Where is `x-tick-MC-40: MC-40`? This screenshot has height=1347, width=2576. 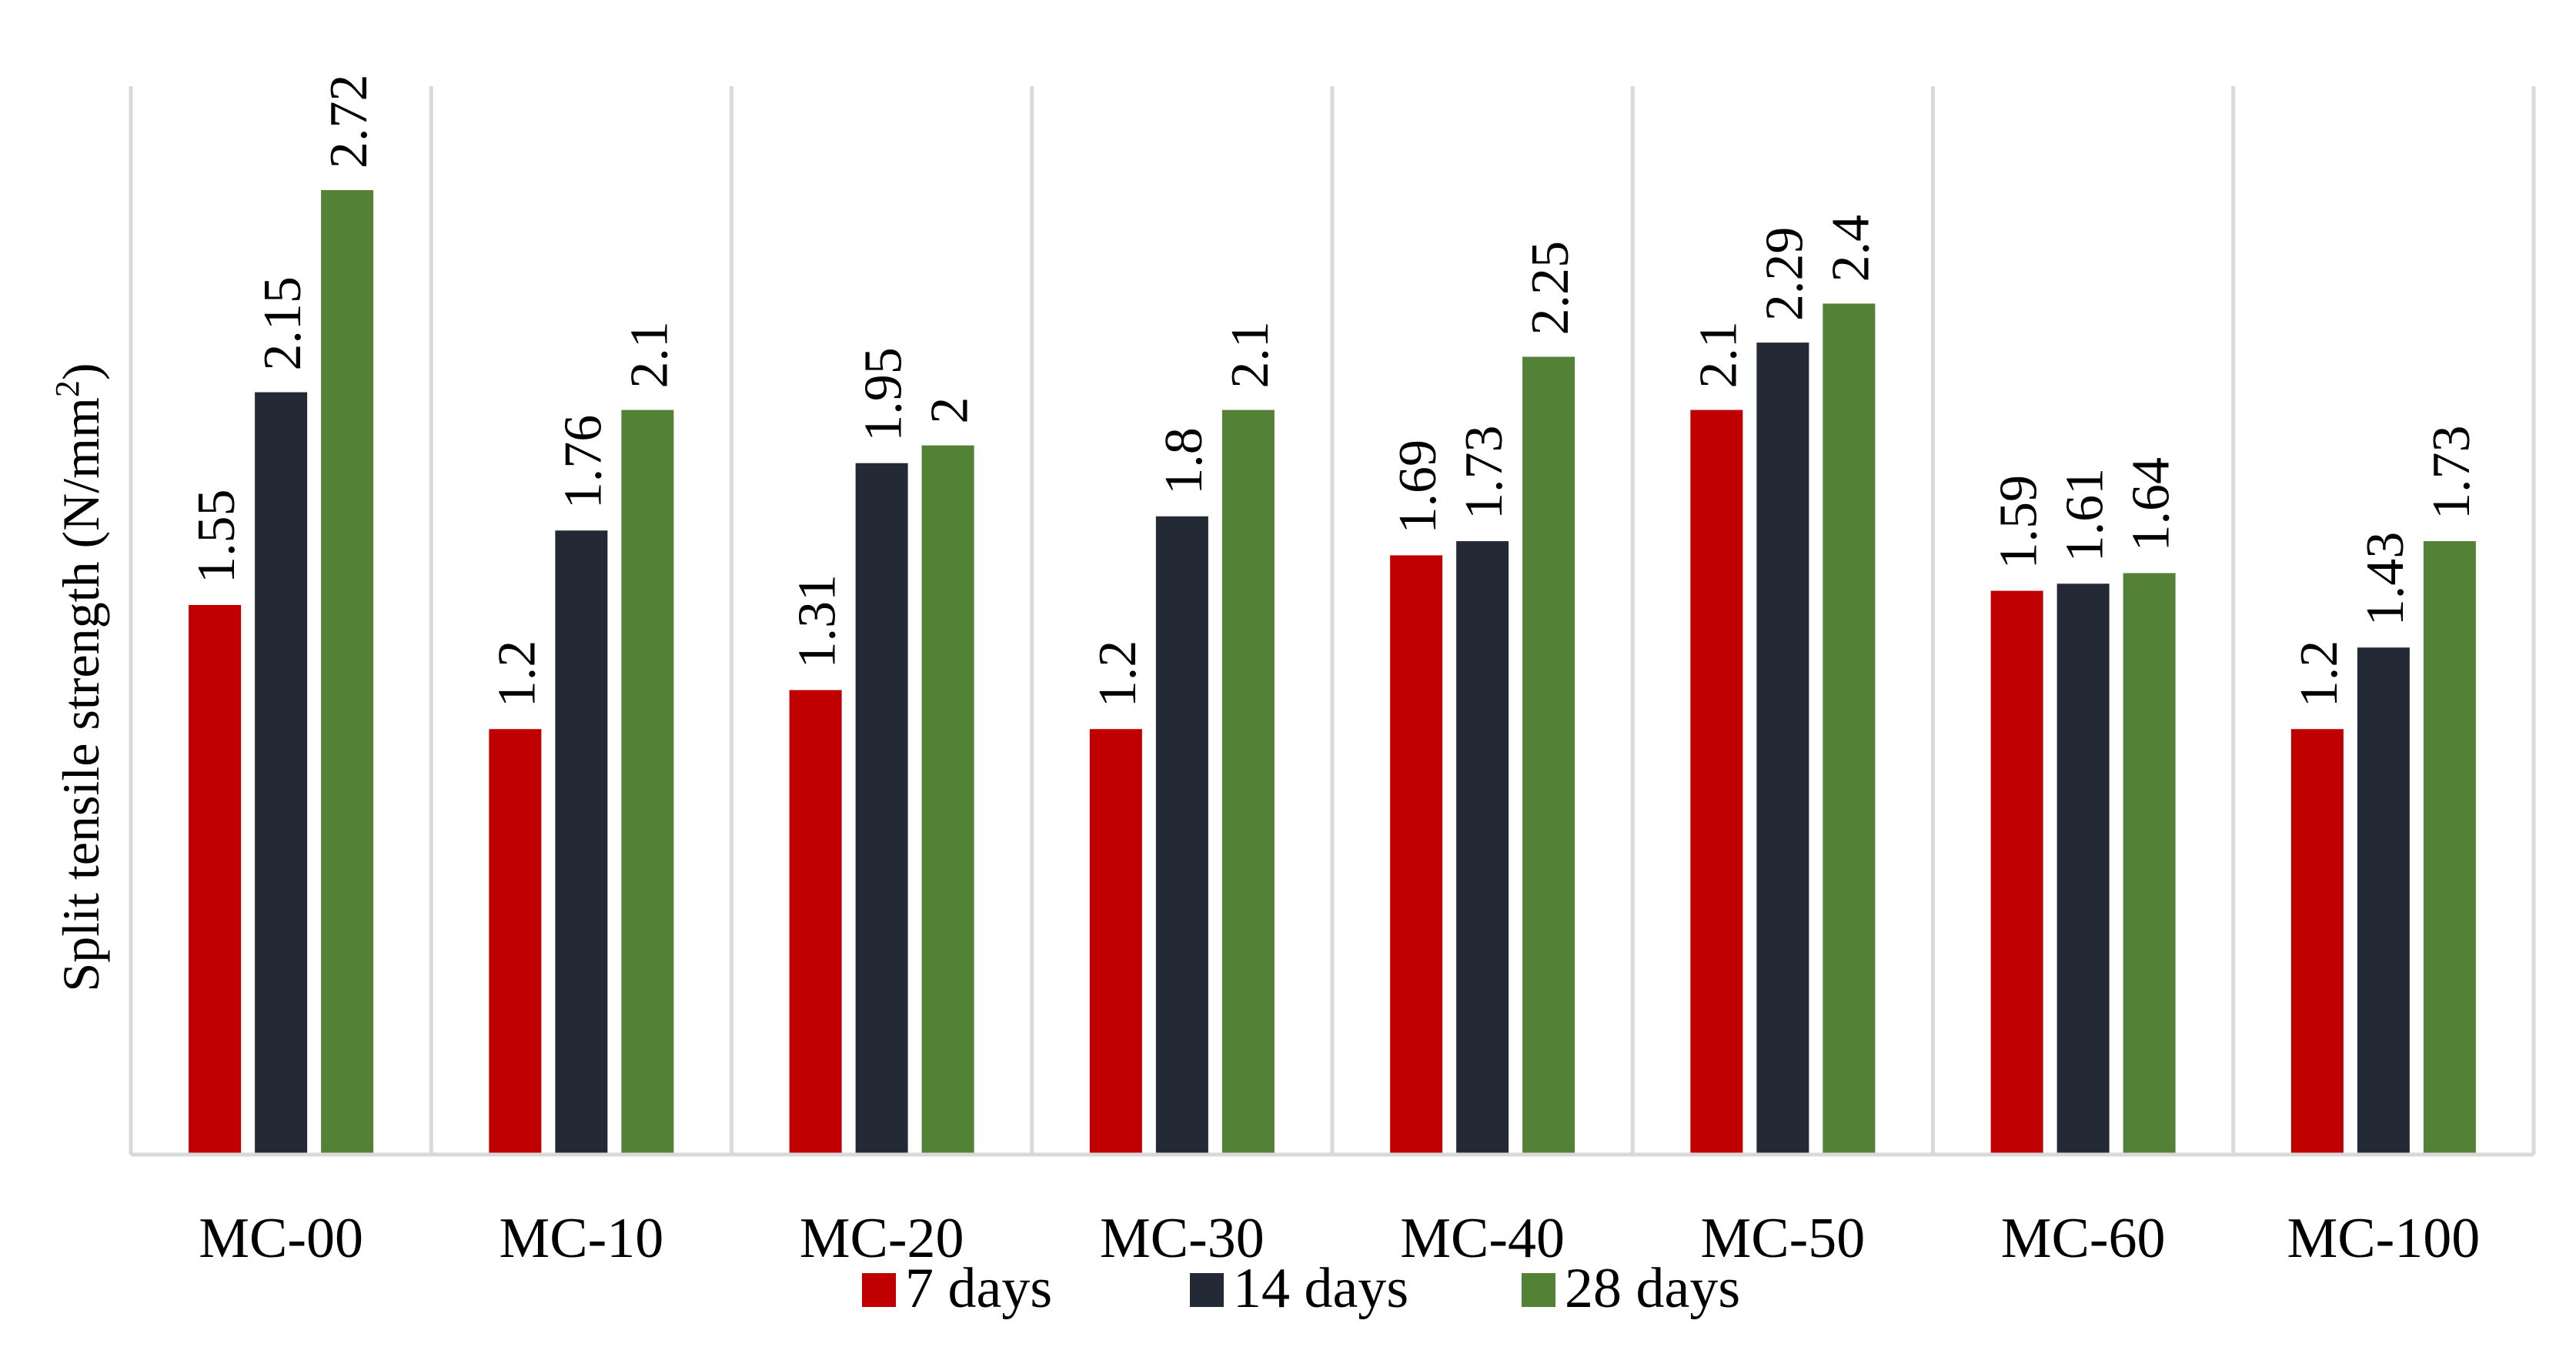 x-tick-MC-40: MC-40 is located at coordinates (1482, 1238).